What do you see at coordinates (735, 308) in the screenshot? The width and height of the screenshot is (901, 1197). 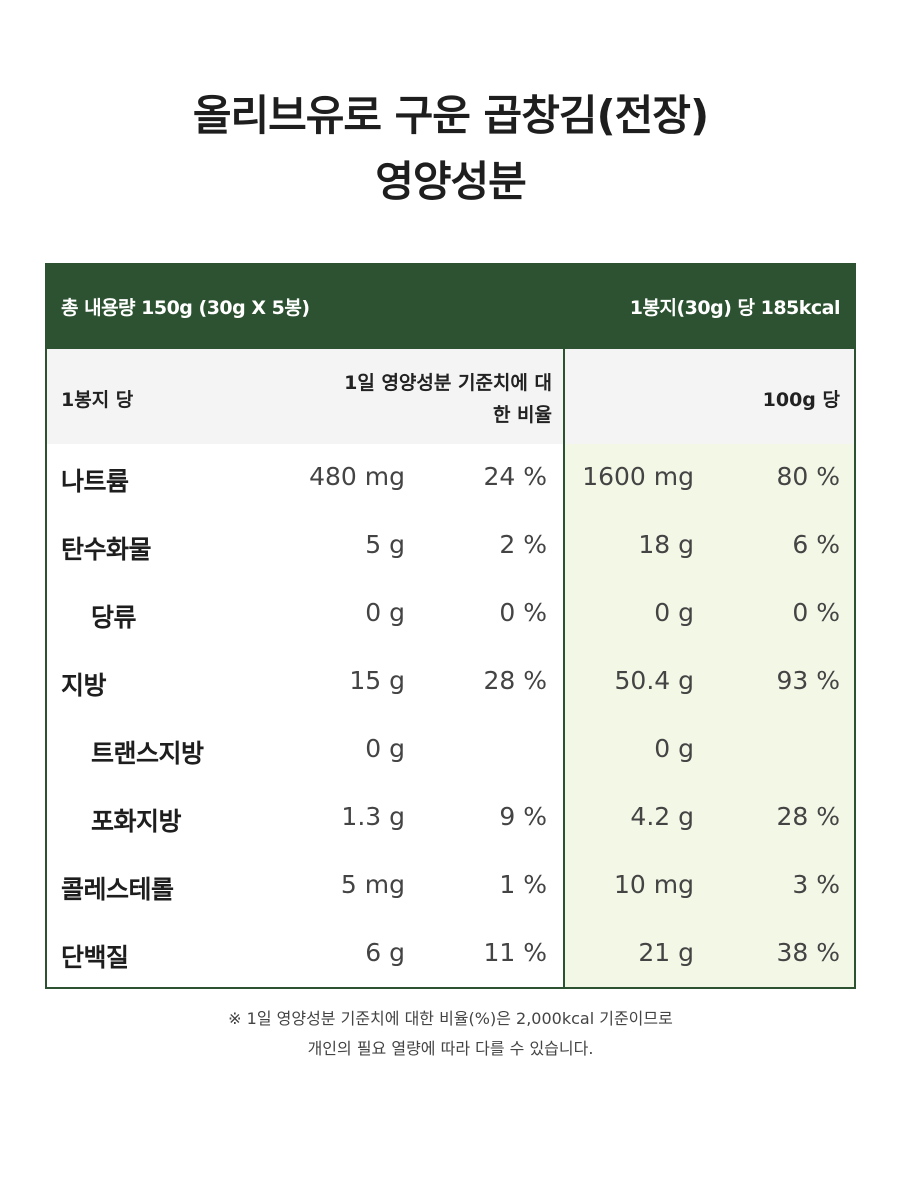 I see `calories-label: 1봉지(30g) 당 185kcal` at bounding box center [735, 308].